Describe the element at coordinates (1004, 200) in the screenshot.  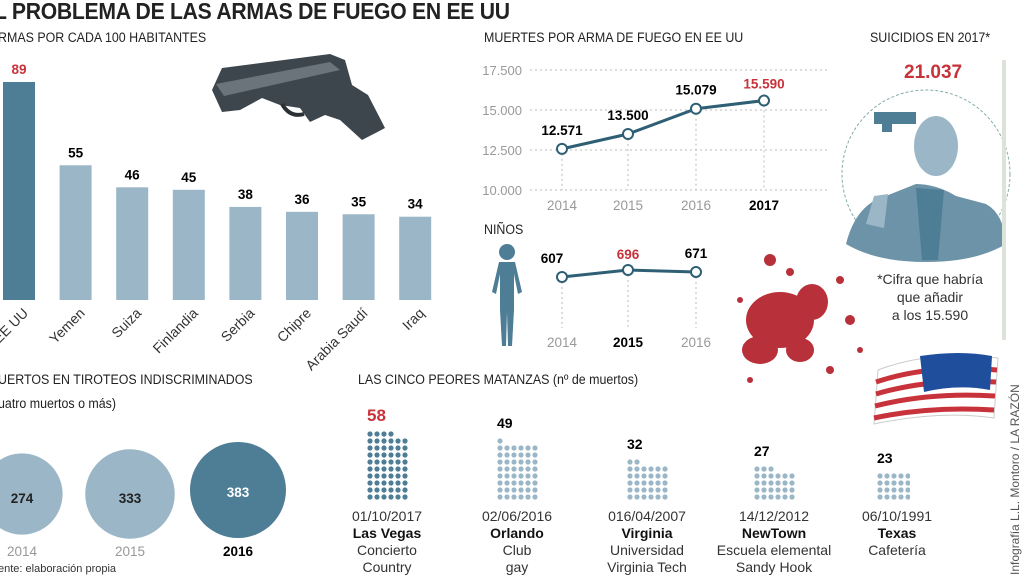
I see `divider` at that location.